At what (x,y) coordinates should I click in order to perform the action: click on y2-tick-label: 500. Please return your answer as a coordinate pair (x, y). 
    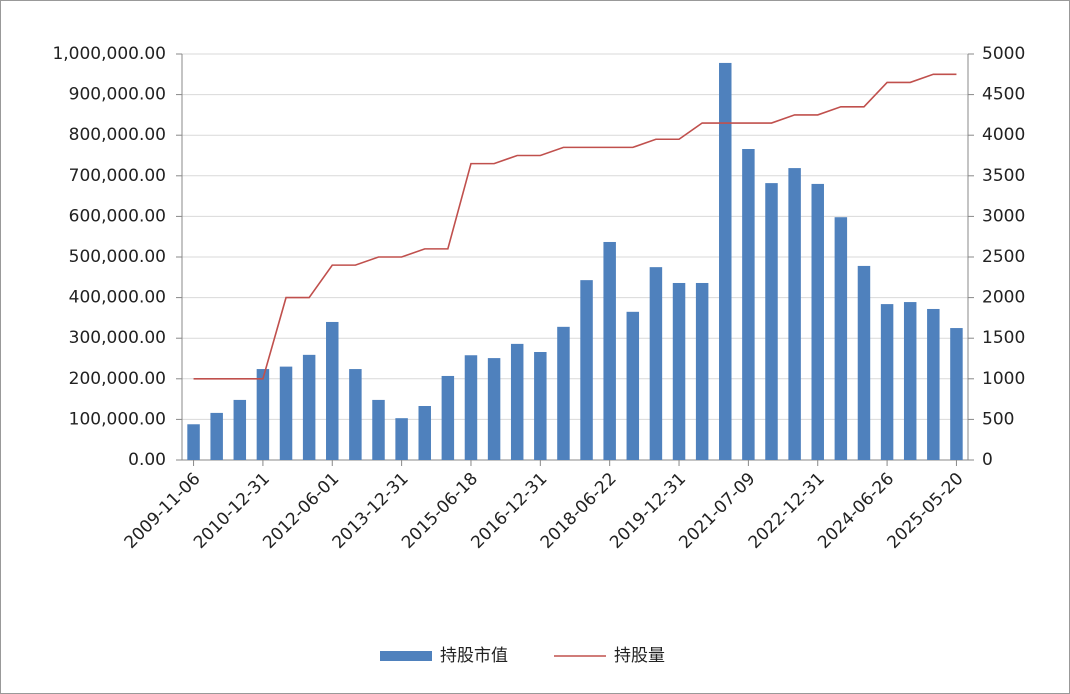
    Looking at the image, I should click on (998, 419).